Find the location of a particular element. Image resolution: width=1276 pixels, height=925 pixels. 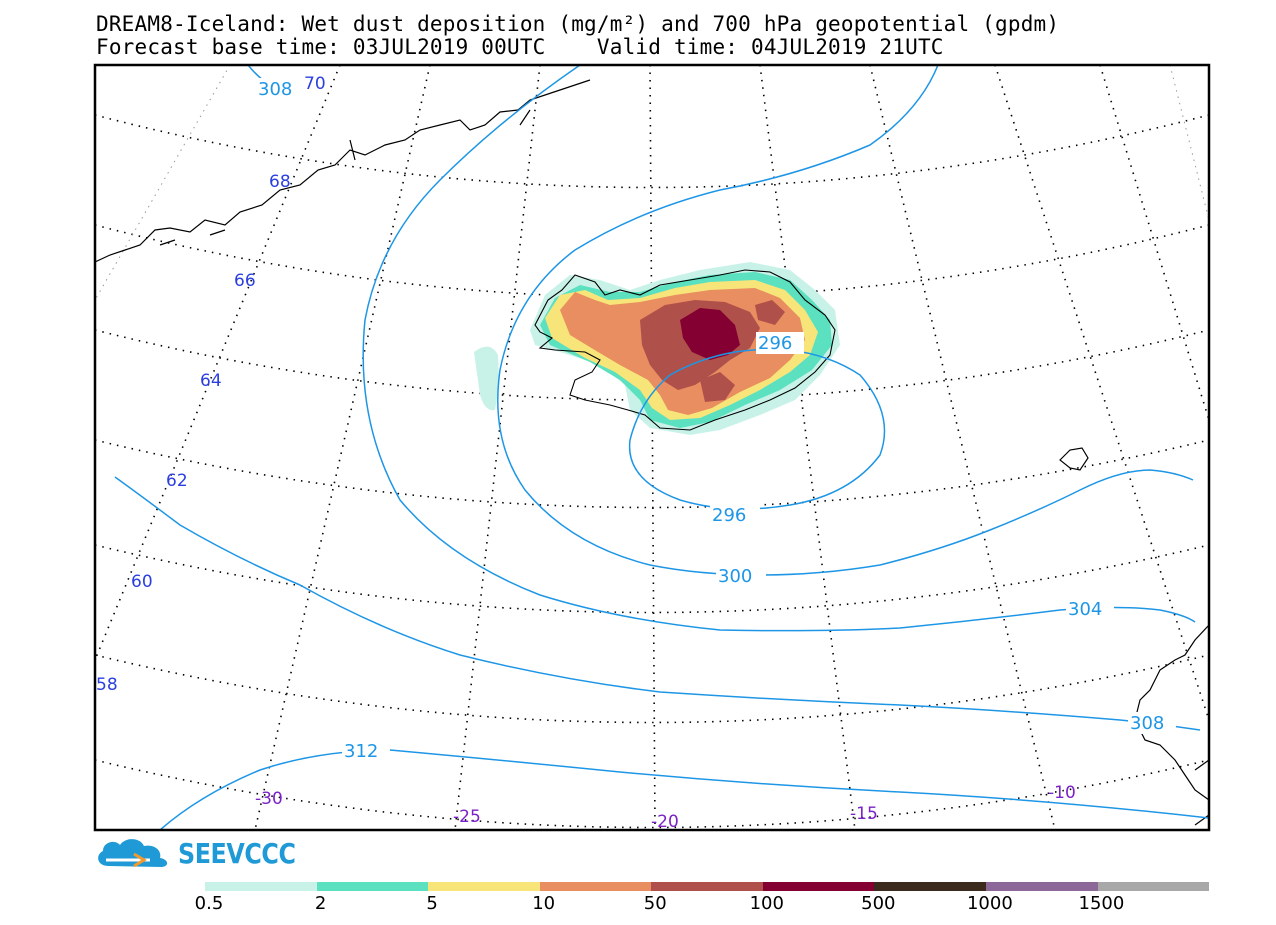

colorbar-label: 2 is located at coordinates (320, 903).